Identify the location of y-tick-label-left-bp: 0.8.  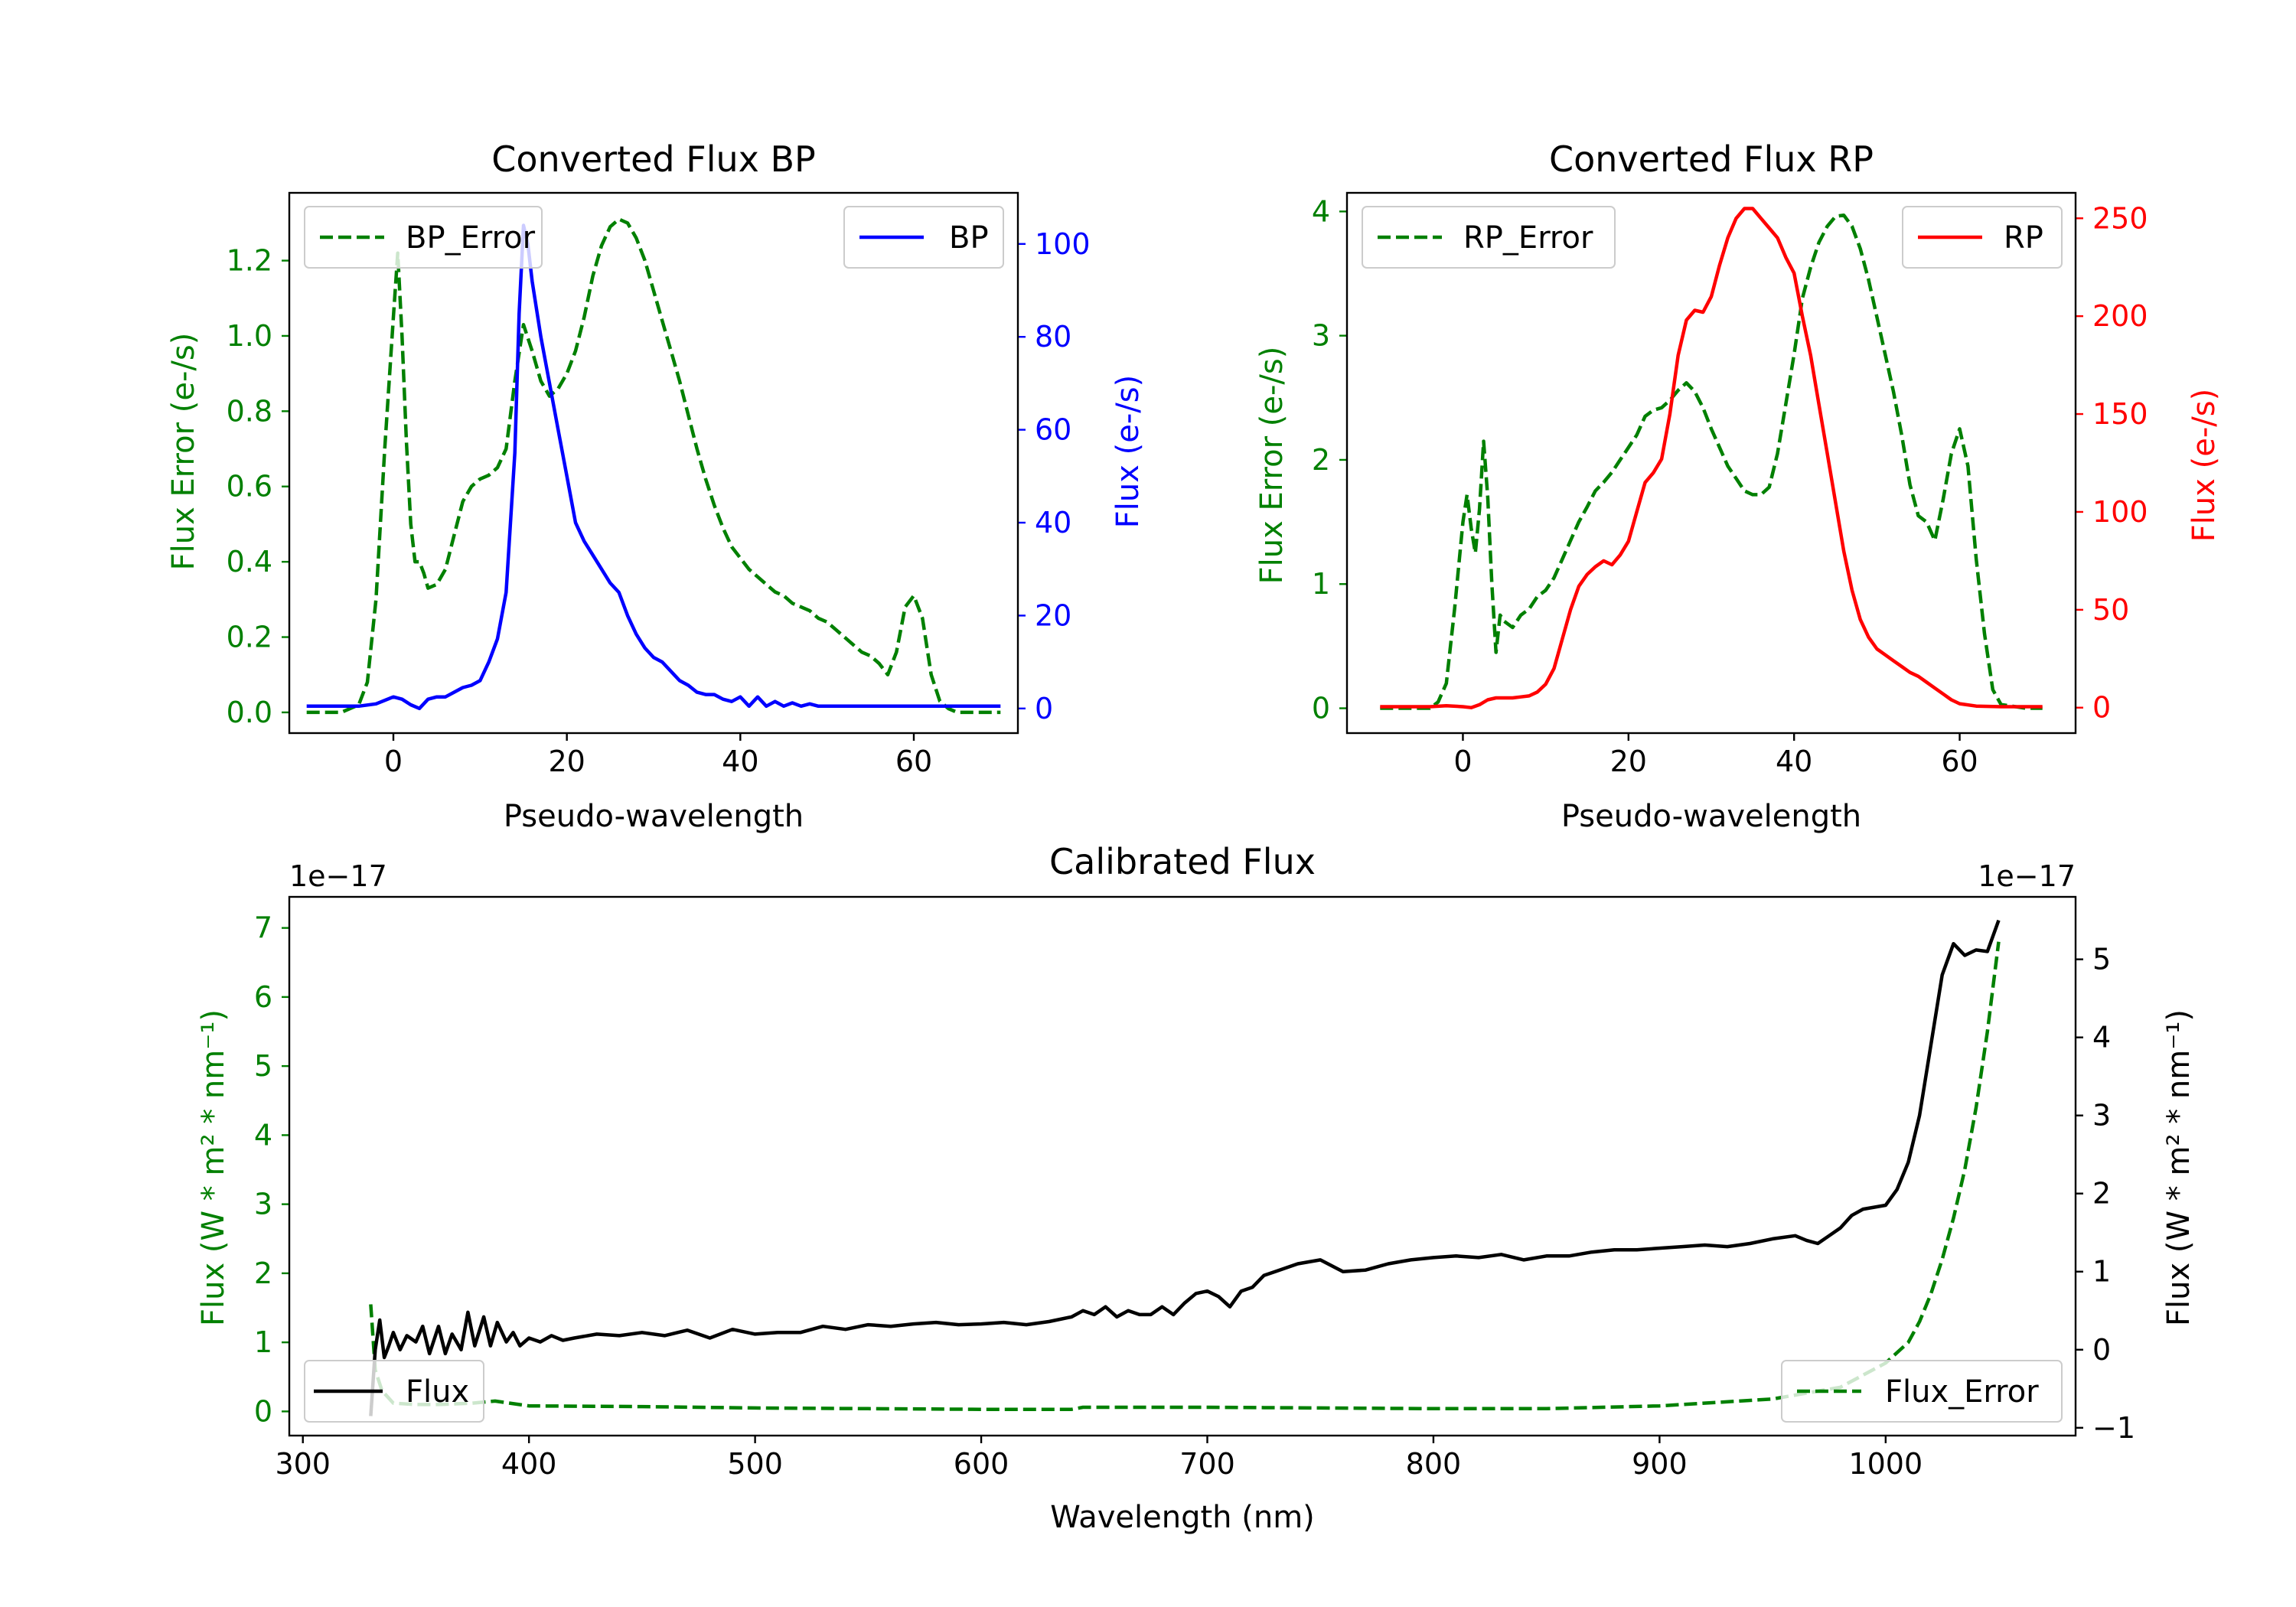
(249, 411).